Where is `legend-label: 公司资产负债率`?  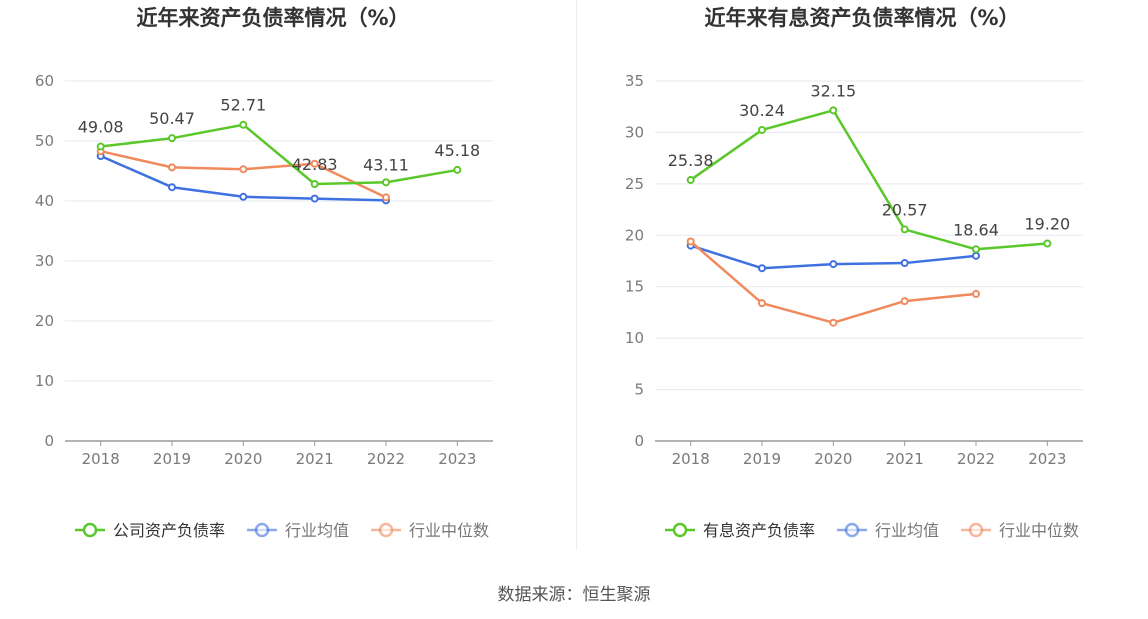
legend-label: 公司资产负债率 is located at coordinates (169, 530).